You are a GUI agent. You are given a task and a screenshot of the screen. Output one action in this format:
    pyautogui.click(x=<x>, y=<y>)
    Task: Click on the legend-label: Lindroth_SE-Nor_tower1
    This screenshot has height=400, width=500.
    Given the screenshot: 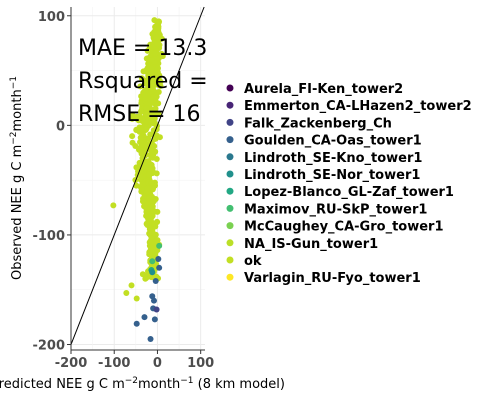 What is the action you would take?
    pyautogui.click(x=332, y=175)
    